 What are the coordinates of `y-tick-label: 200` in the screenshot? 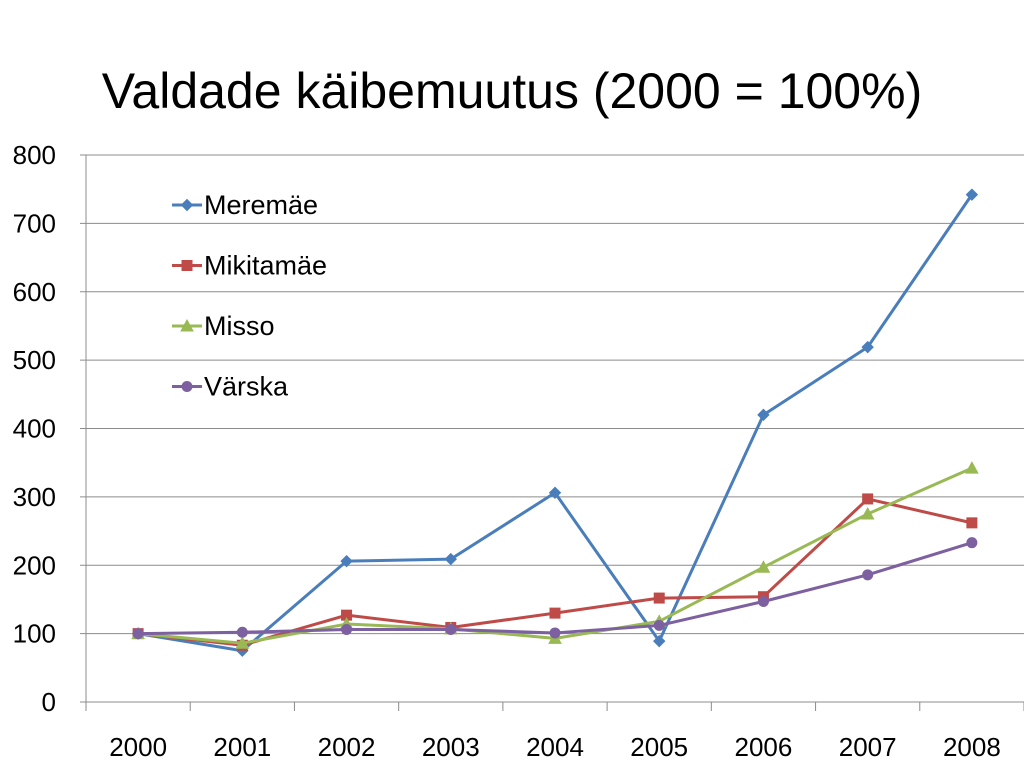 It's located at (34, 565).